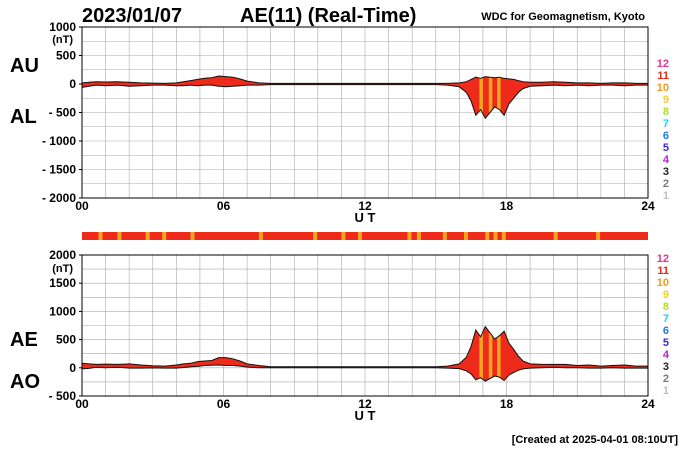 The image size is (700, 450). I want to click on ae-ao-x-tick-label: 12, so click(365, 404).